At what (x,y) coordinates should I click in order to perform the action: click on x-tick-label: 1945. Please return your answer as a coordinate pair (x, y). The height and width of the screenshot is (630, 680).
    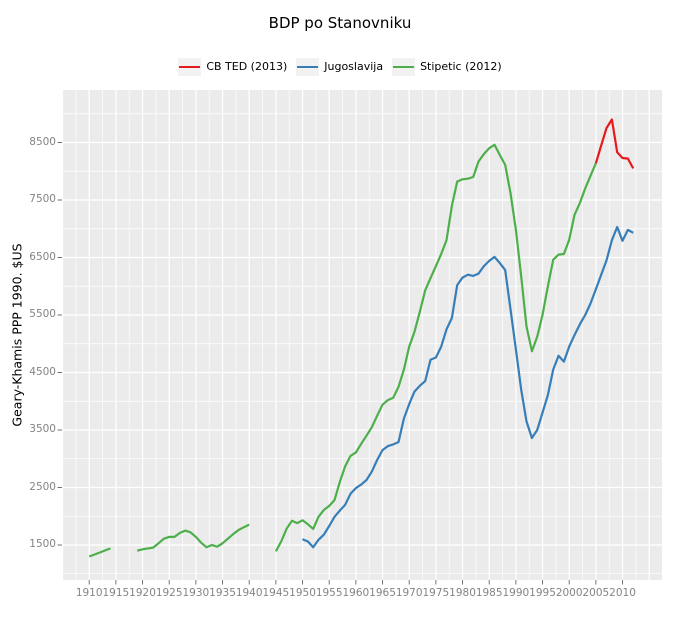
    Looking at the image, I should click on (276, 593).